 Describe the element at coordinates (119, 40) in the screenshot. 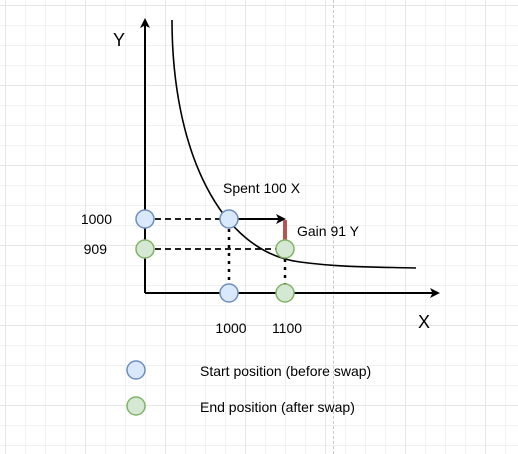

I see `y-axis-title: Y` at that location.